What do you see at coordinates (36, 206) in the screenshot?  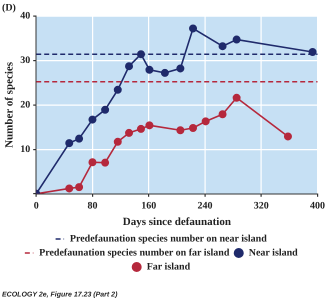 I see `x-tick-label: 0` at bounding box center [36, 206].